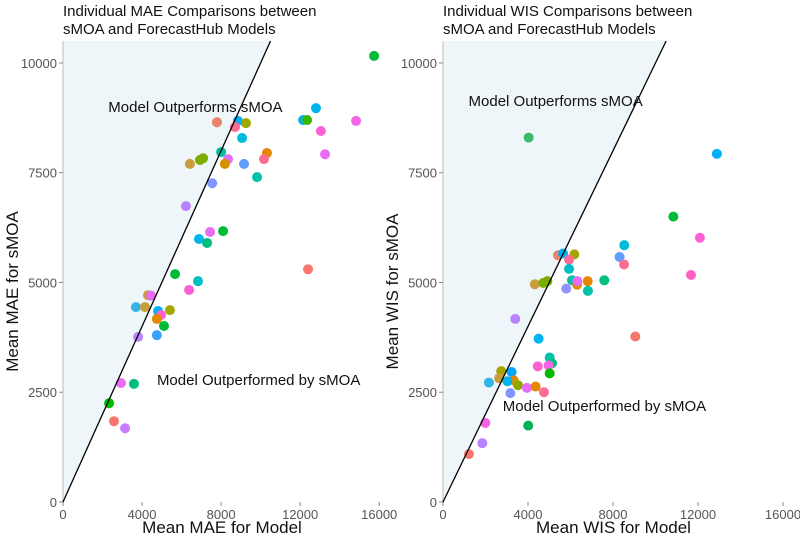 This screenshot has height=540, width=800. Describe the element at coordinates (222, 527) in the screenshot. I see `x-axis-label: Mean MAE for Model` at that location.